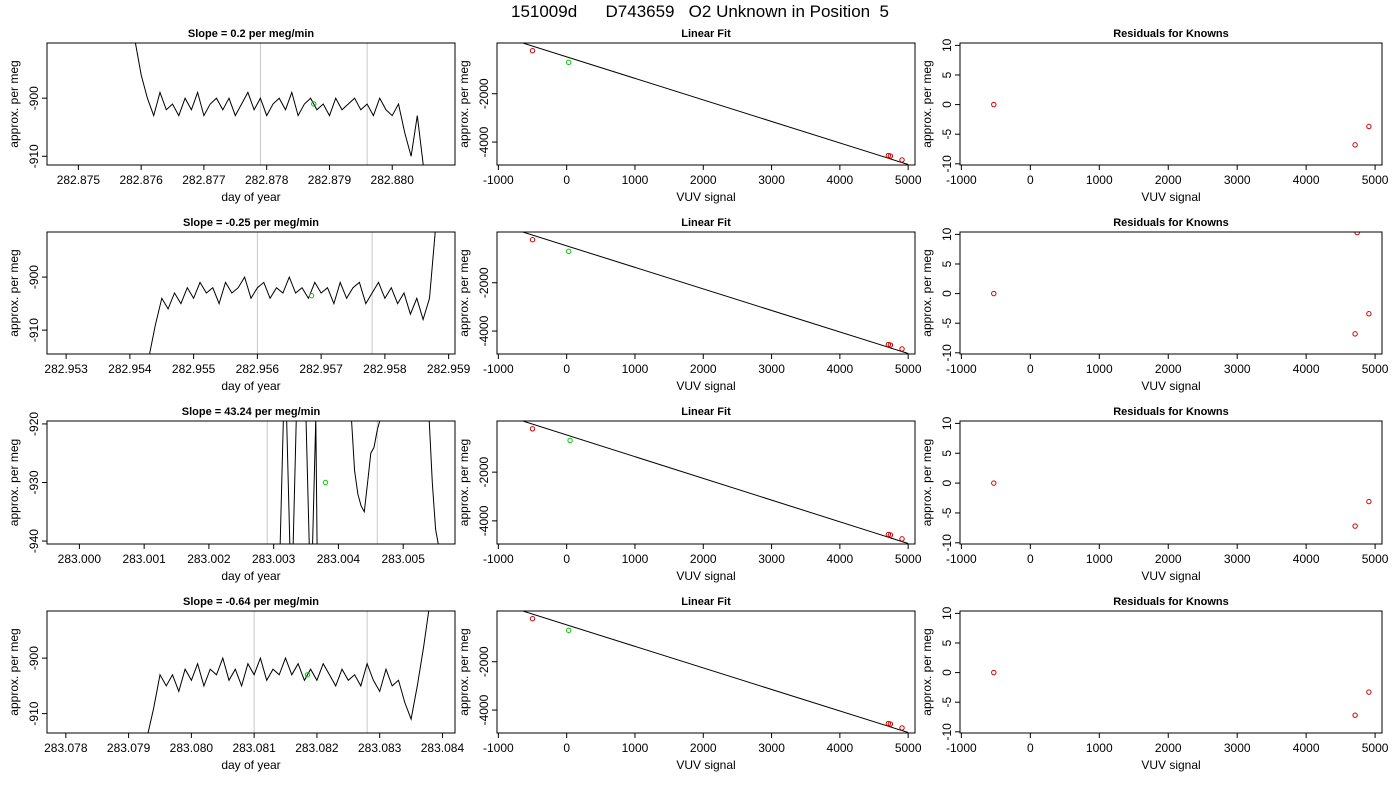  Describe the element at coordinates (192, 748) in the screenshot. I see `x-tick-label: 283.080` at that location.